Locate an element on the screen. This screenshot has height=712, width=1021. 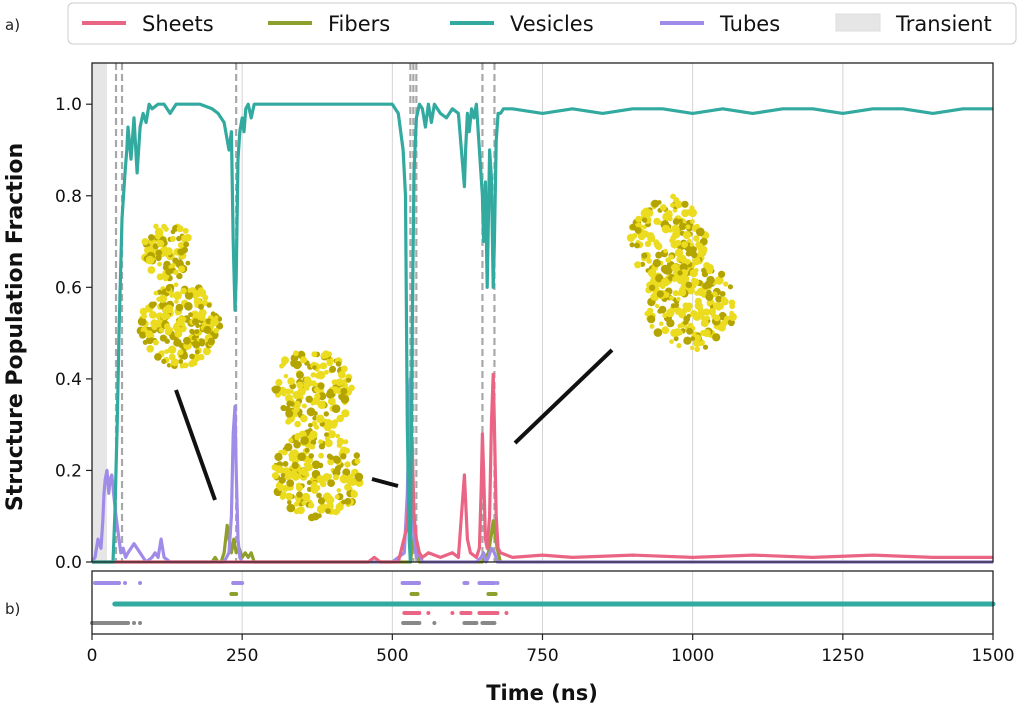
x-tick-label: 1500 is located at coordinates (992, 656).